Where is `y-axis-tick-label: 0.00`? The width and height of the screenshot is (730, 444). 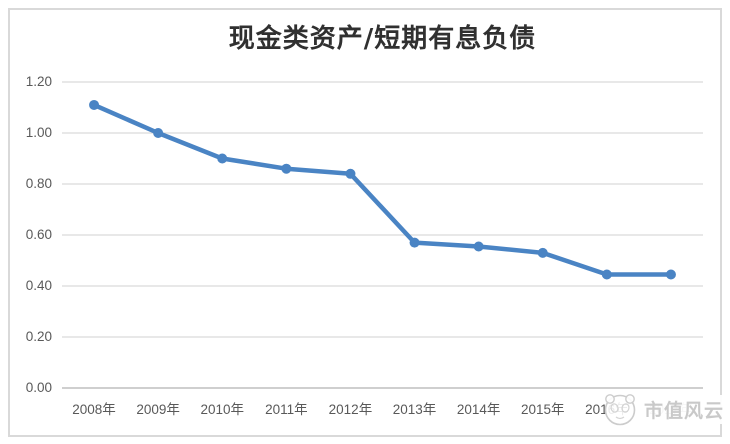
y-axis-tick-label: 0.00 is located at coordinates (38, 387).